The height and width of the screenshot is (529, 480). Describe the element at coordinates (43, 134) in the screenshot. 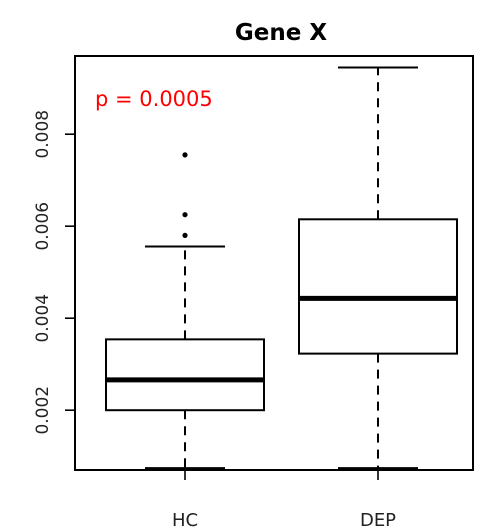

I see `y-tick-label: 0.008` at that location.